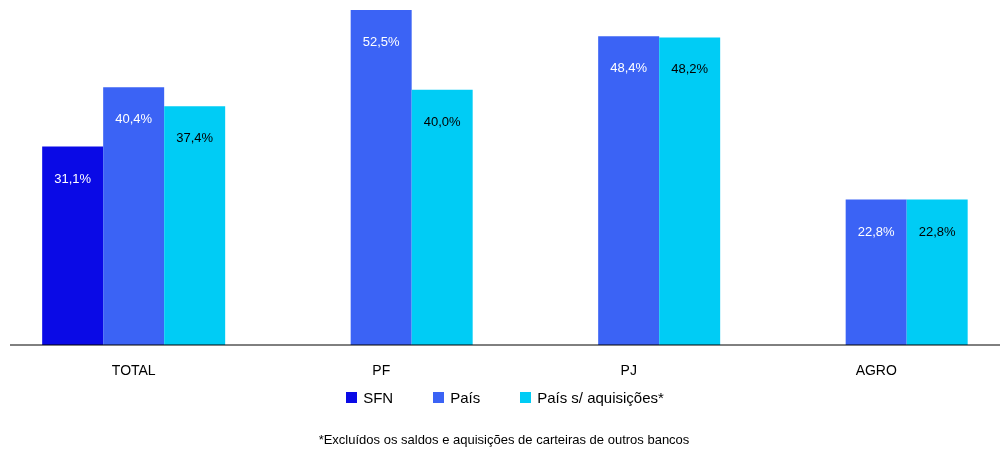  Describe the element at coordinates (628, 369) in the screenshot. I see `x-tick-label: PJ` at that location.